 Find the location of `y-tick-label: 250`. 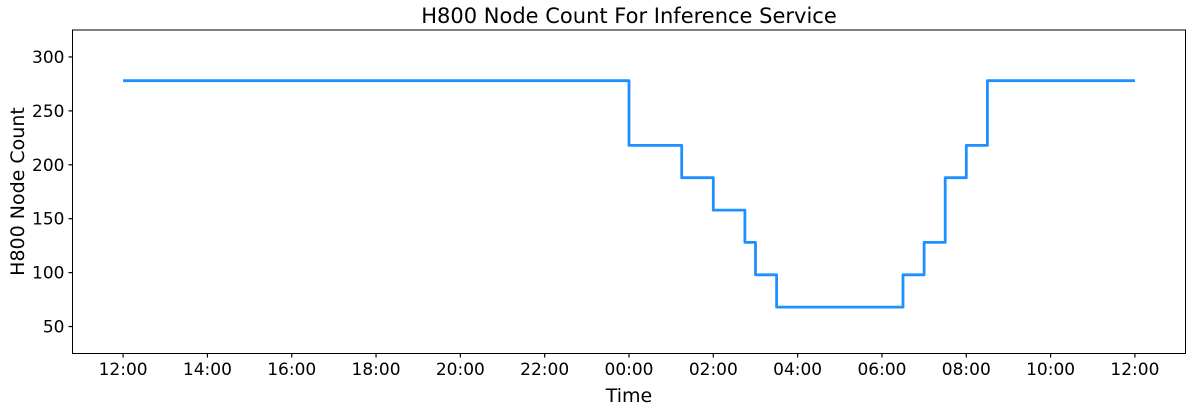

y-tick-label: 250 is located at coordinates (48, 112).